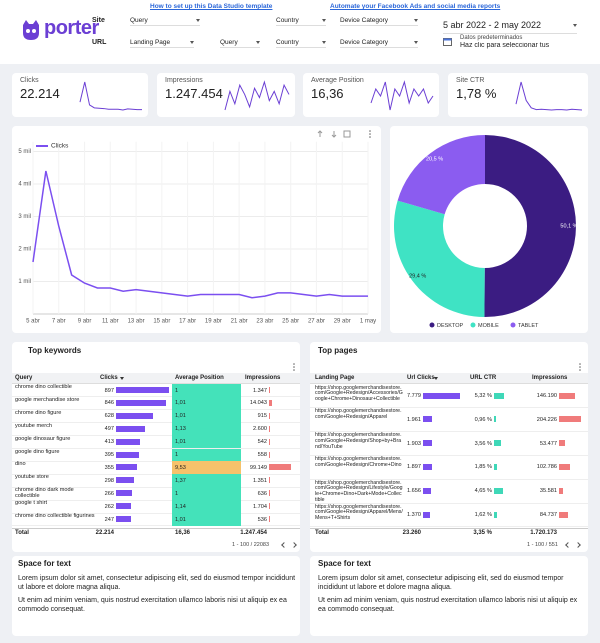  What do you see at coordinates (414, 443) in the screenshot?
I see `cell-clicks: 1.903` at bounding box center [414, 443].